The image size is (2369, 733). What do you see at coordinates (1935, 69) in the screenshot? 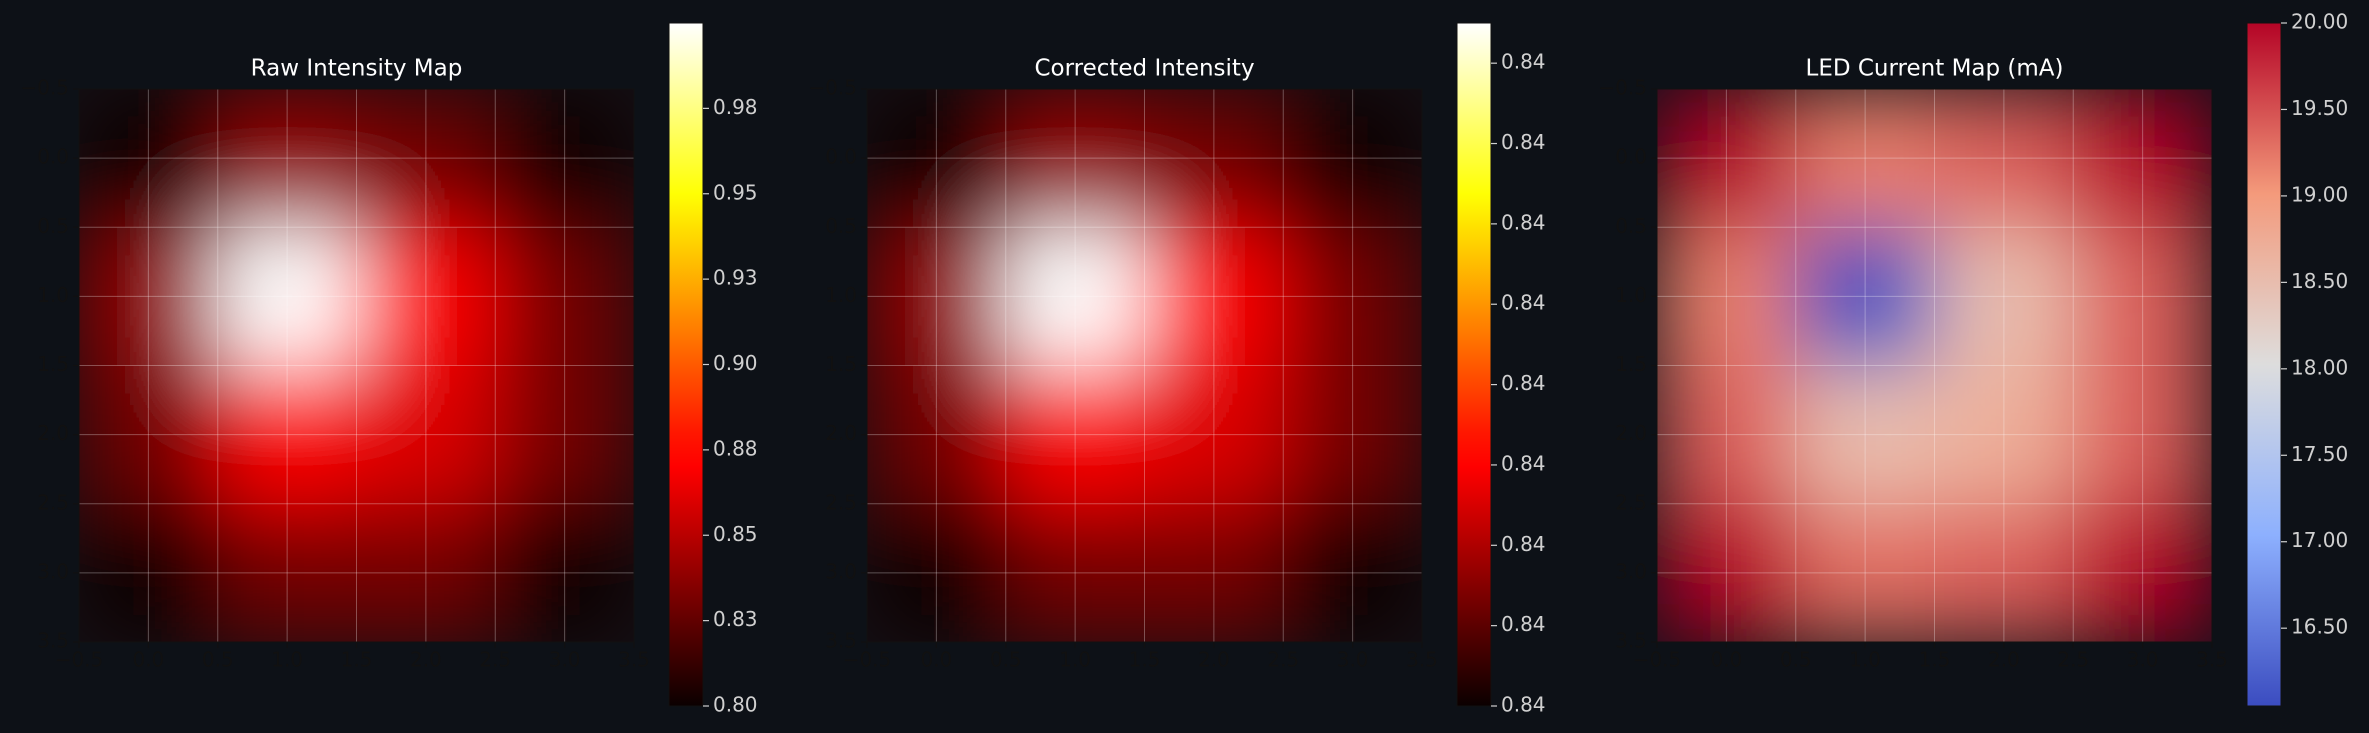
I see `chart-title: LED Current Map (mA)` at bounding box center [1935, 69].